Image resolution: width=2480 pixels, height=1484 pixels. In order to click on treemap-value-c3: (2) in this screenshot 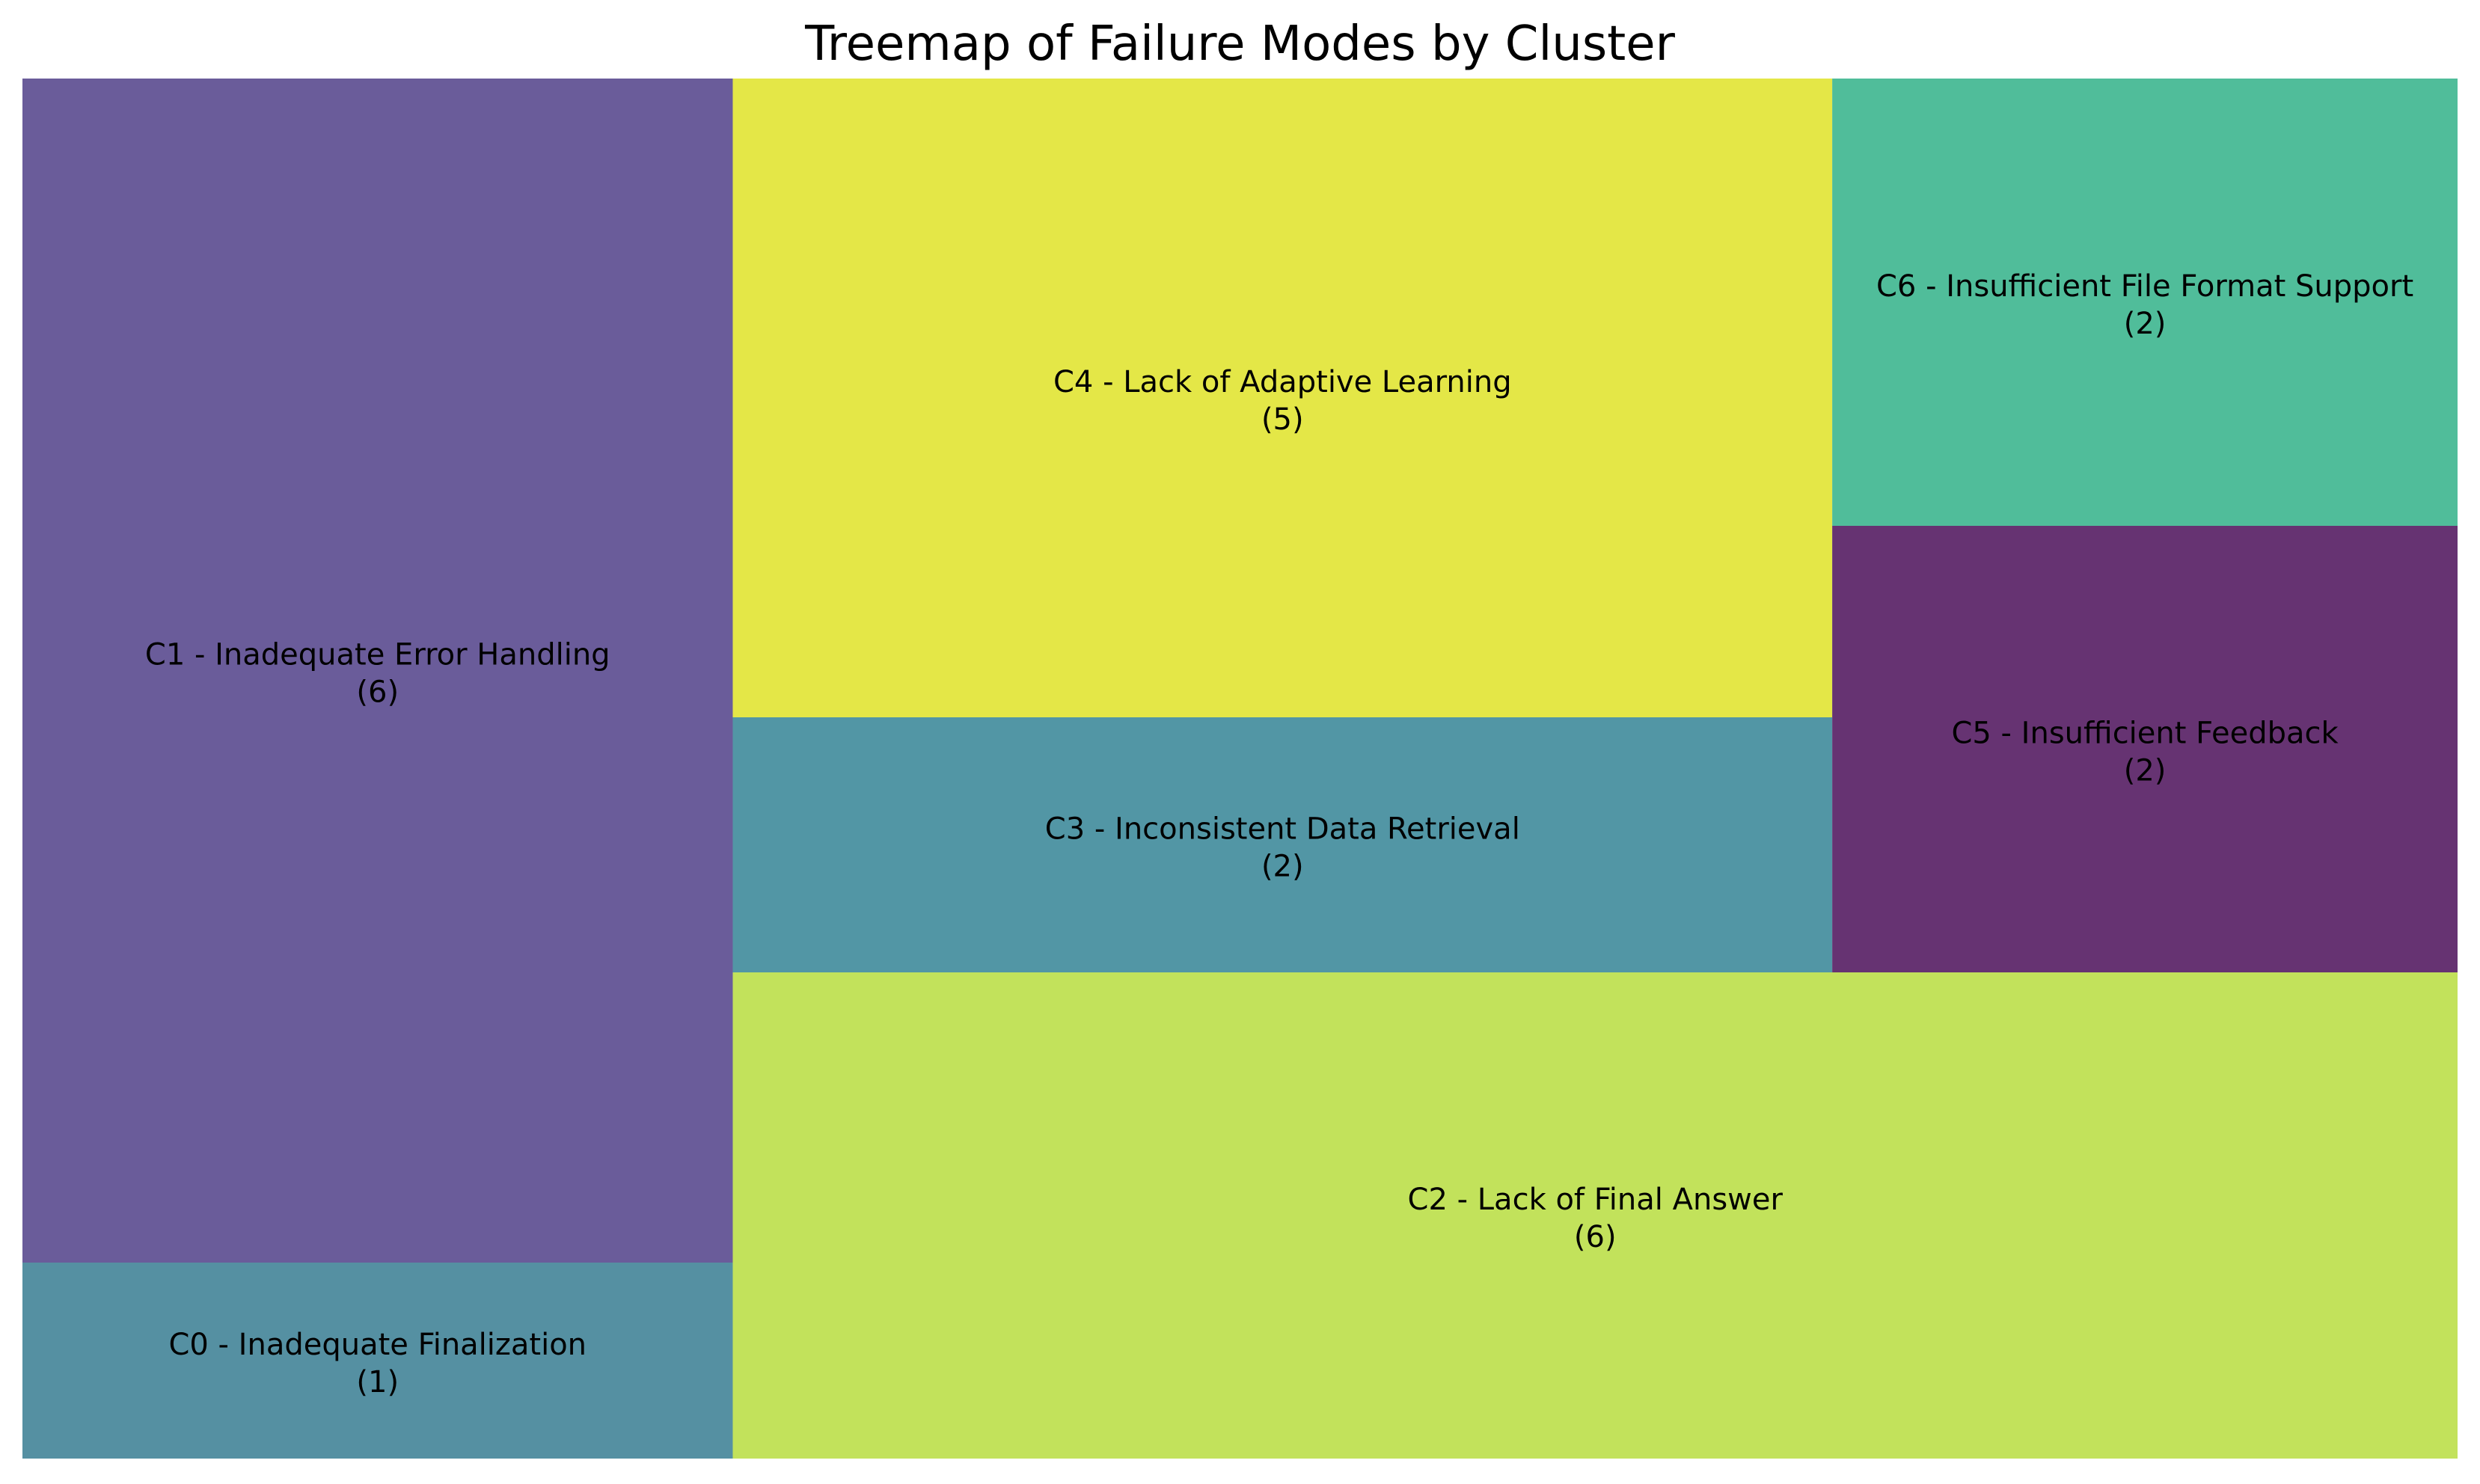, I will do `click(1282, 867)`.